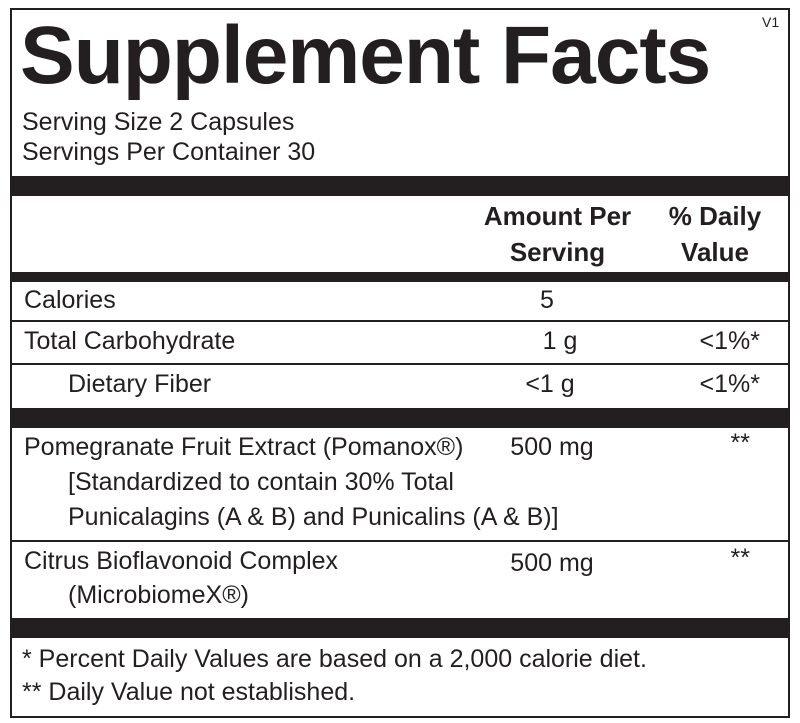 The image size is (800, 723). Describe the element at coordinates (70, 300) in the screenshot. I see `row-name: Calories` at that location.